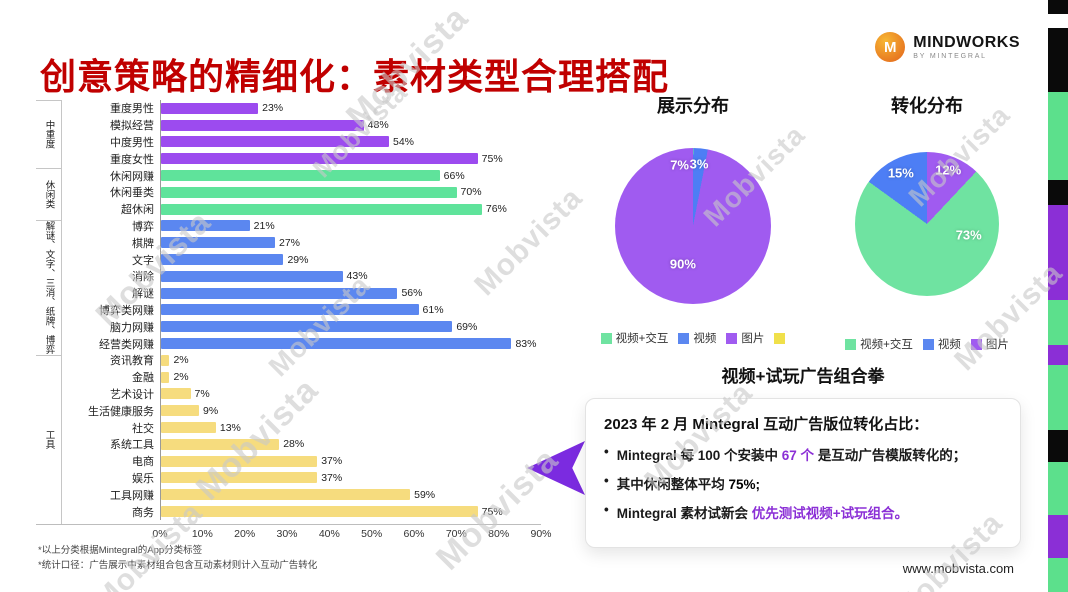 The height and width of the screenshot is (592, 1068). I want to click on bar-value-label: 54%, so click(404, 141).